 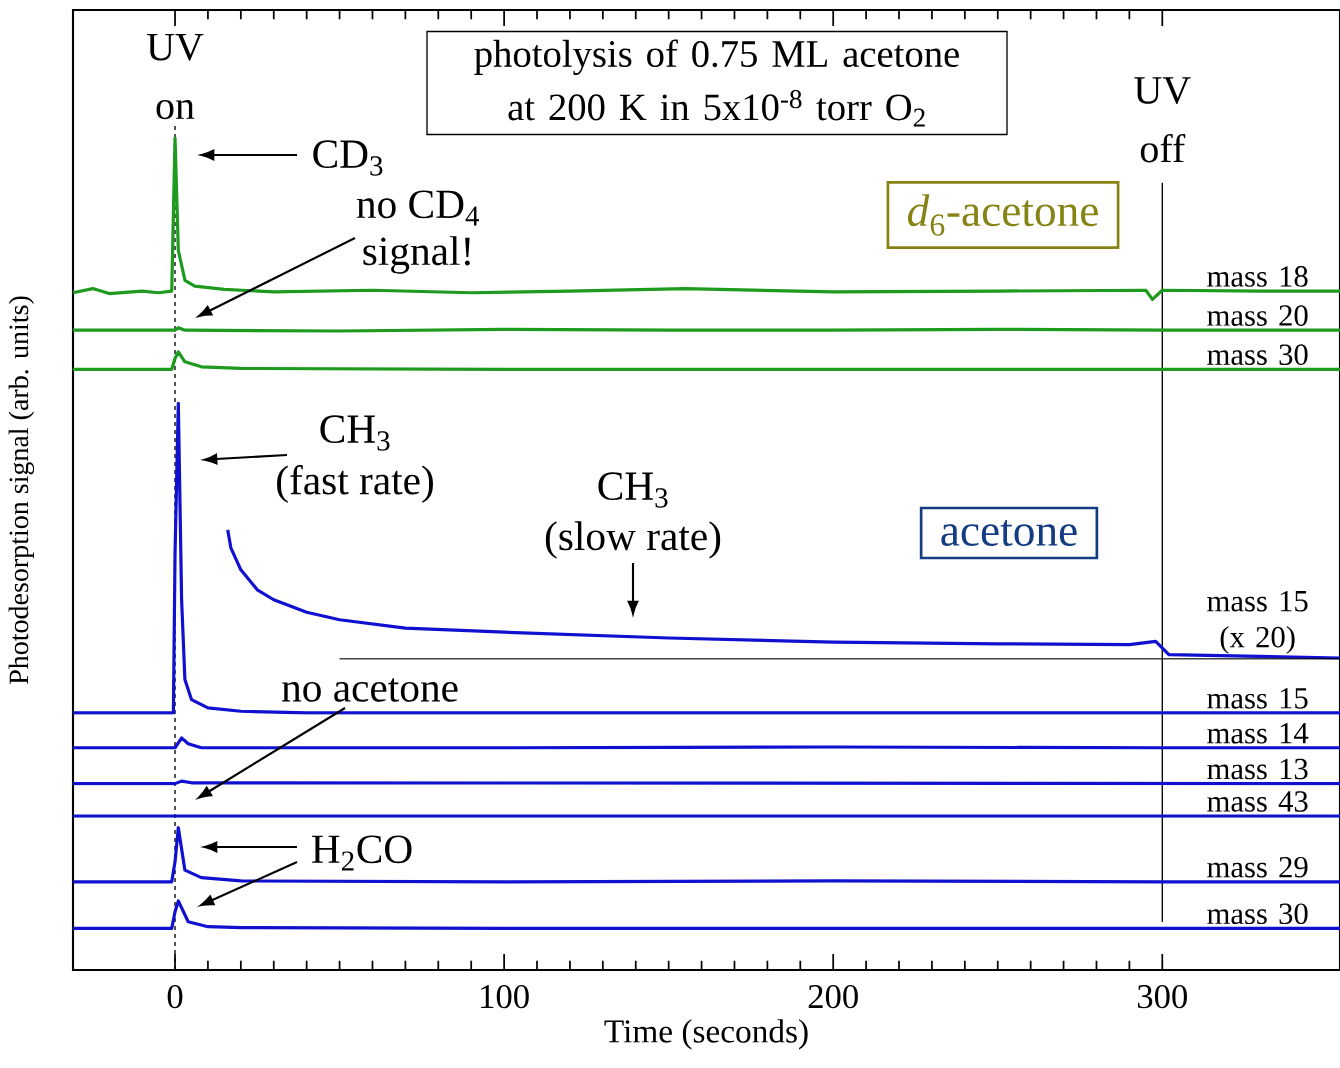 What do you see at coordinates (1009, 532) in the screenshot?
I see `annotation: acetone` at bounding box center [1009, 532].